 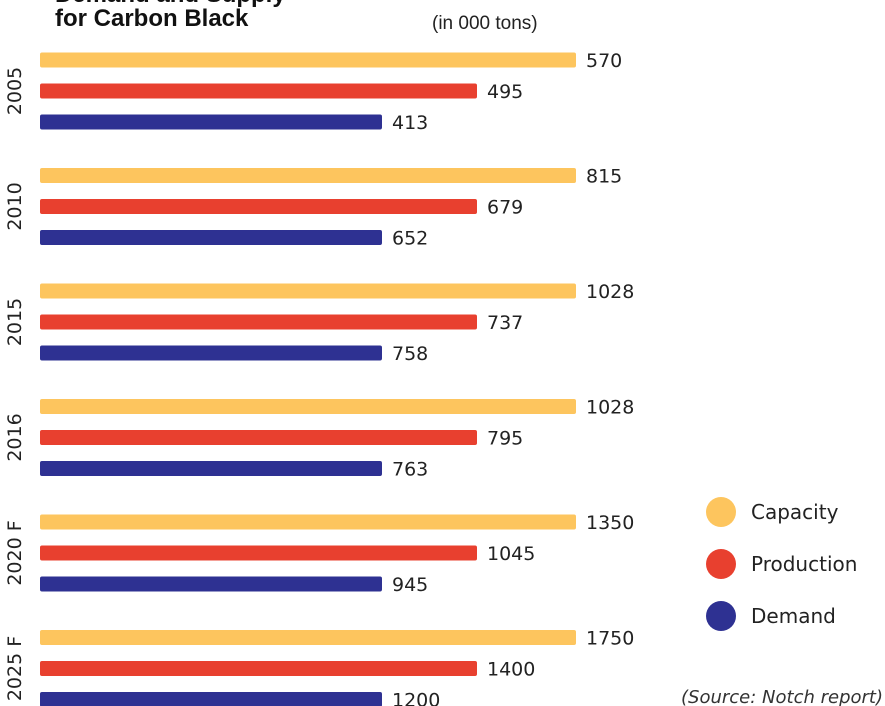 I want to click on bar-capacity-2015, so click(x=308, y=291).